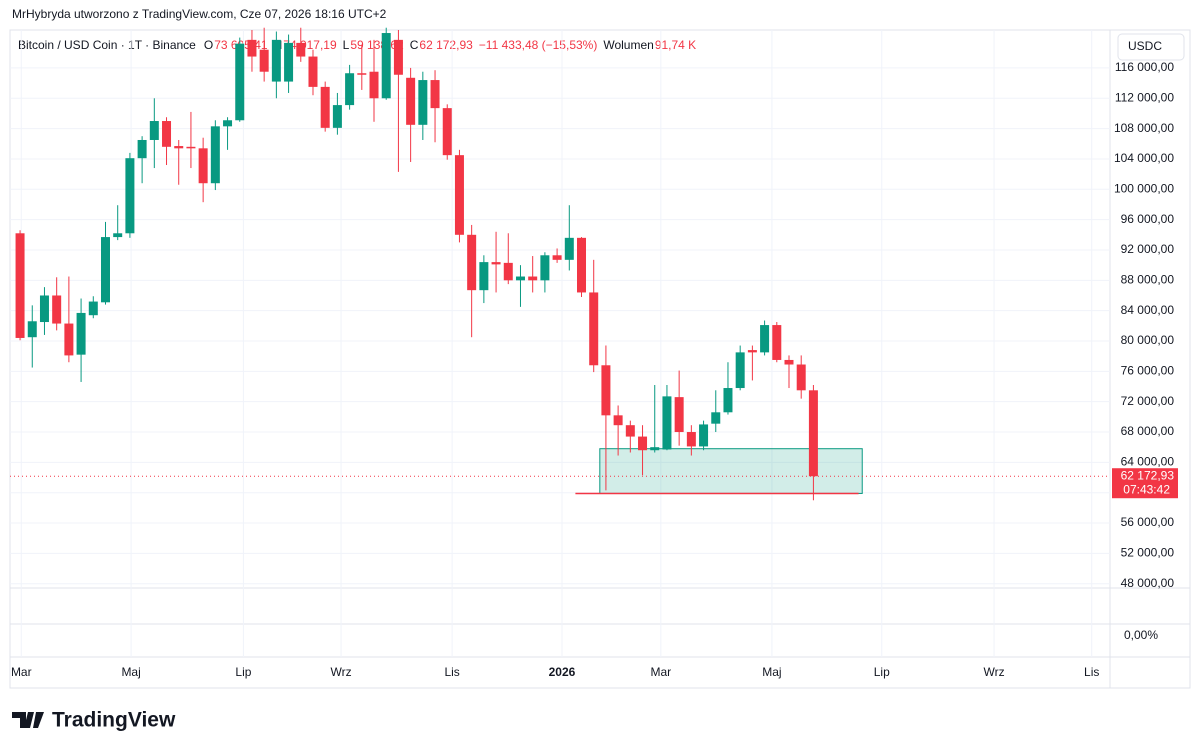 Image resolution: width=1200 pixels, height=752 pixels. What do you see at coordinates (243, 672) in the screenshot?
I see `x-tick-label: Lip` at bounding box center [243, 672].